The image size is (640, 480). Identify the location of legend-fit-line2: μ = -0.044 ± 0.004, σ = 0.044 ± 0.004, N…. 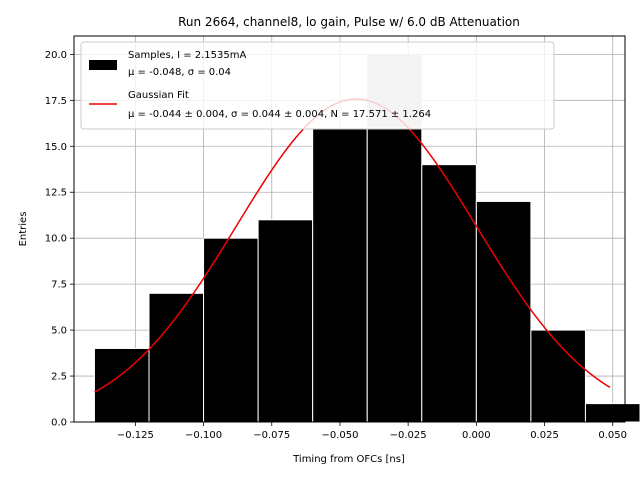
(279, 114).